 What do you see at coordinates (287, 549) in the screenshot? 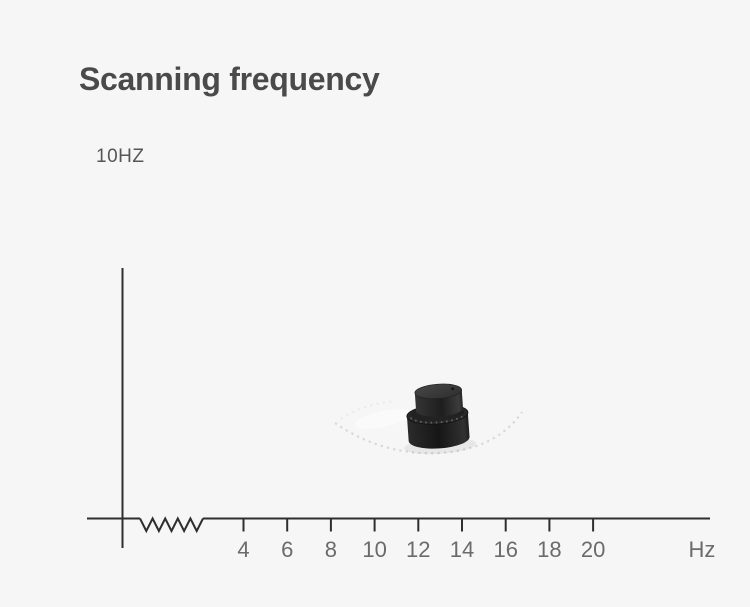
I see `axis-tick-label: 6` at bounding box center [287, 549].